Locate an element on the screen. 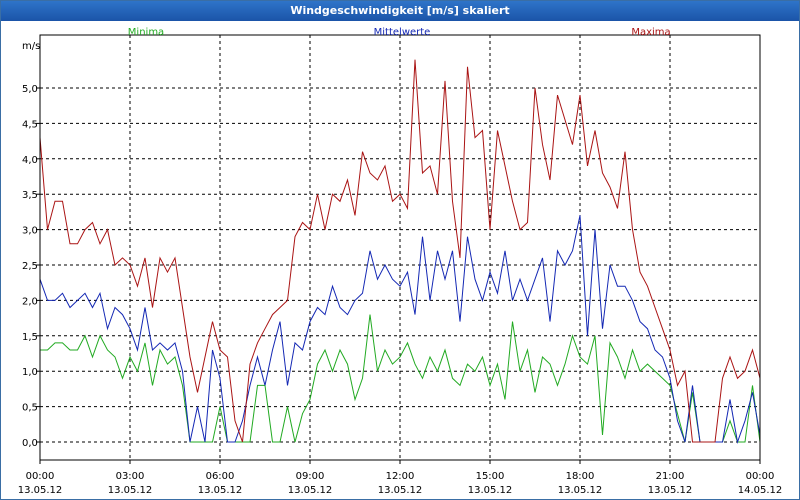 The image size is (800, 500). x-tick-time: 18:00 is located at coordinates (580, 476).